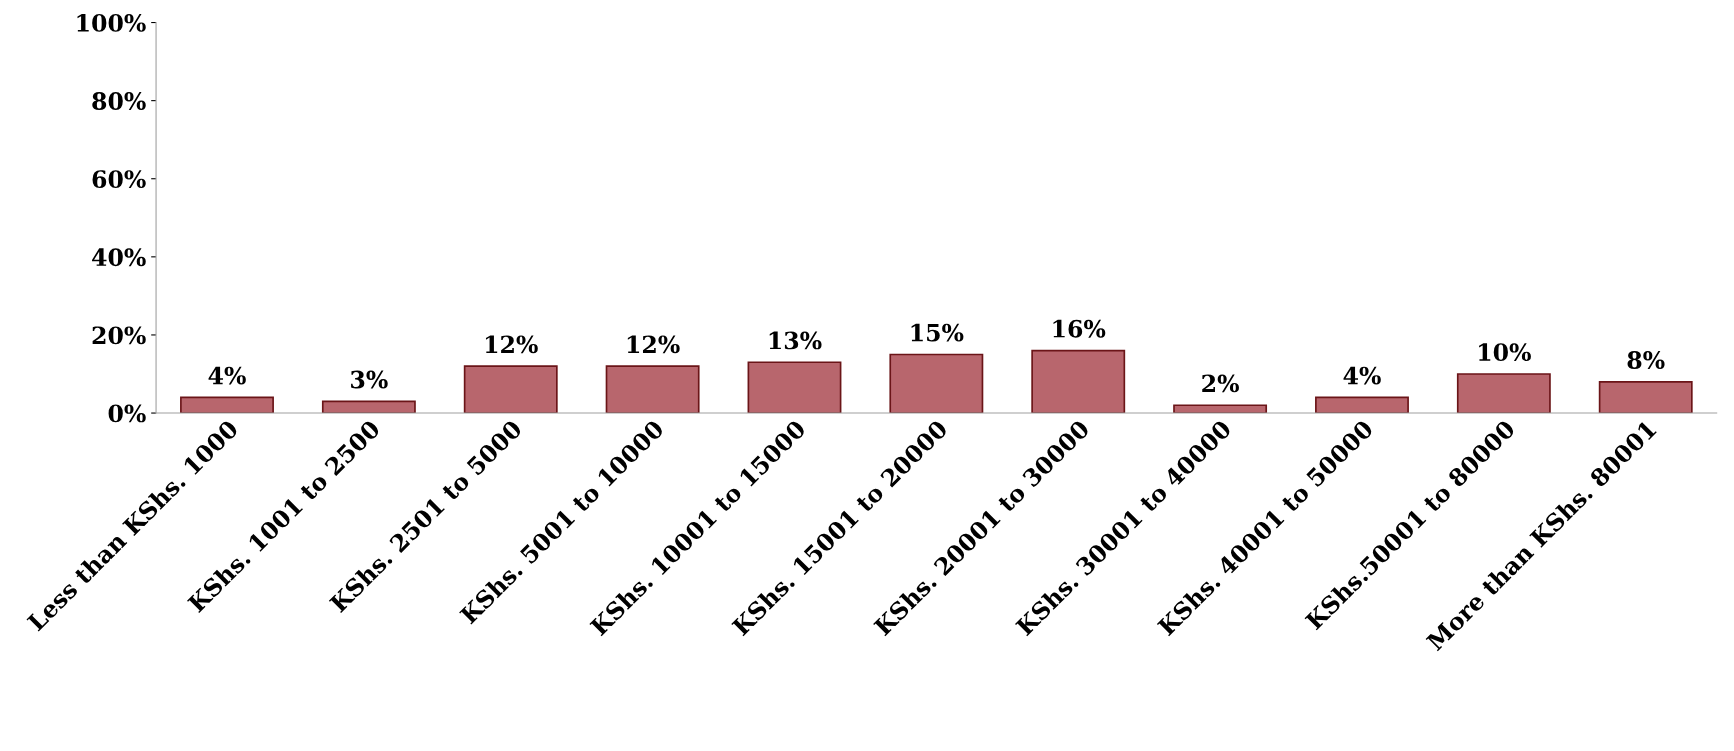 This screenshot has width=1734, height=751. Describe the element at coordinates (119, 101) in the screenshot. I see `y-tick-label: 80%` at that location.